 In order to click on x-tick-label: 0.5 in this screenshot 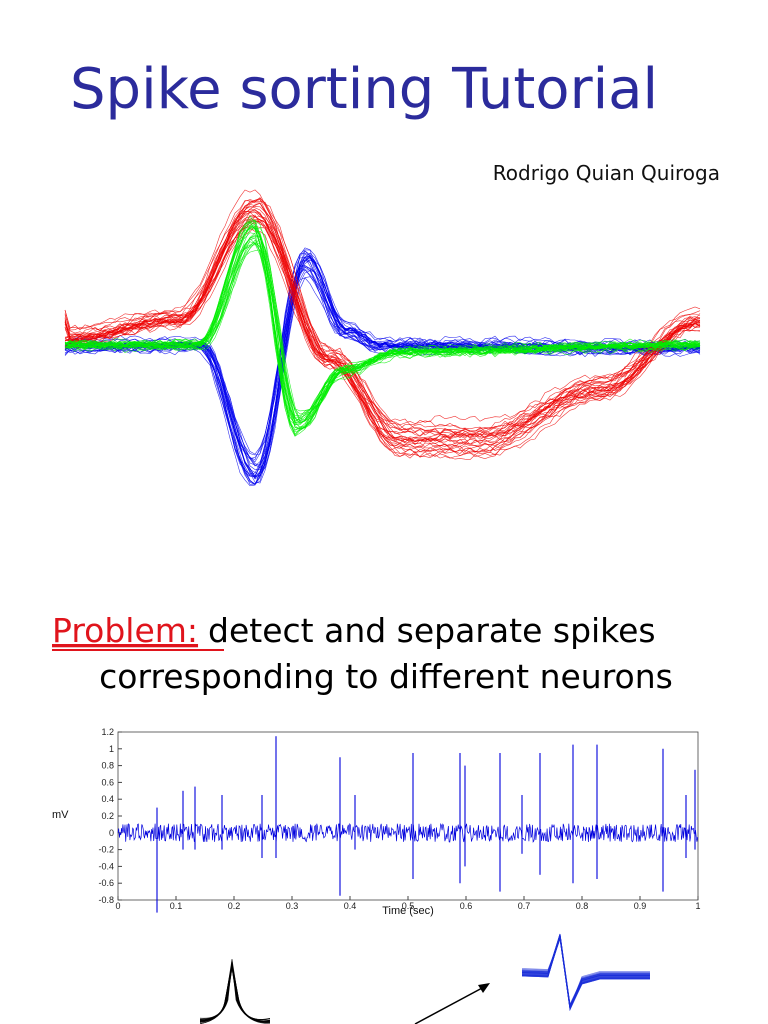, I will do `click(408, 906)`.